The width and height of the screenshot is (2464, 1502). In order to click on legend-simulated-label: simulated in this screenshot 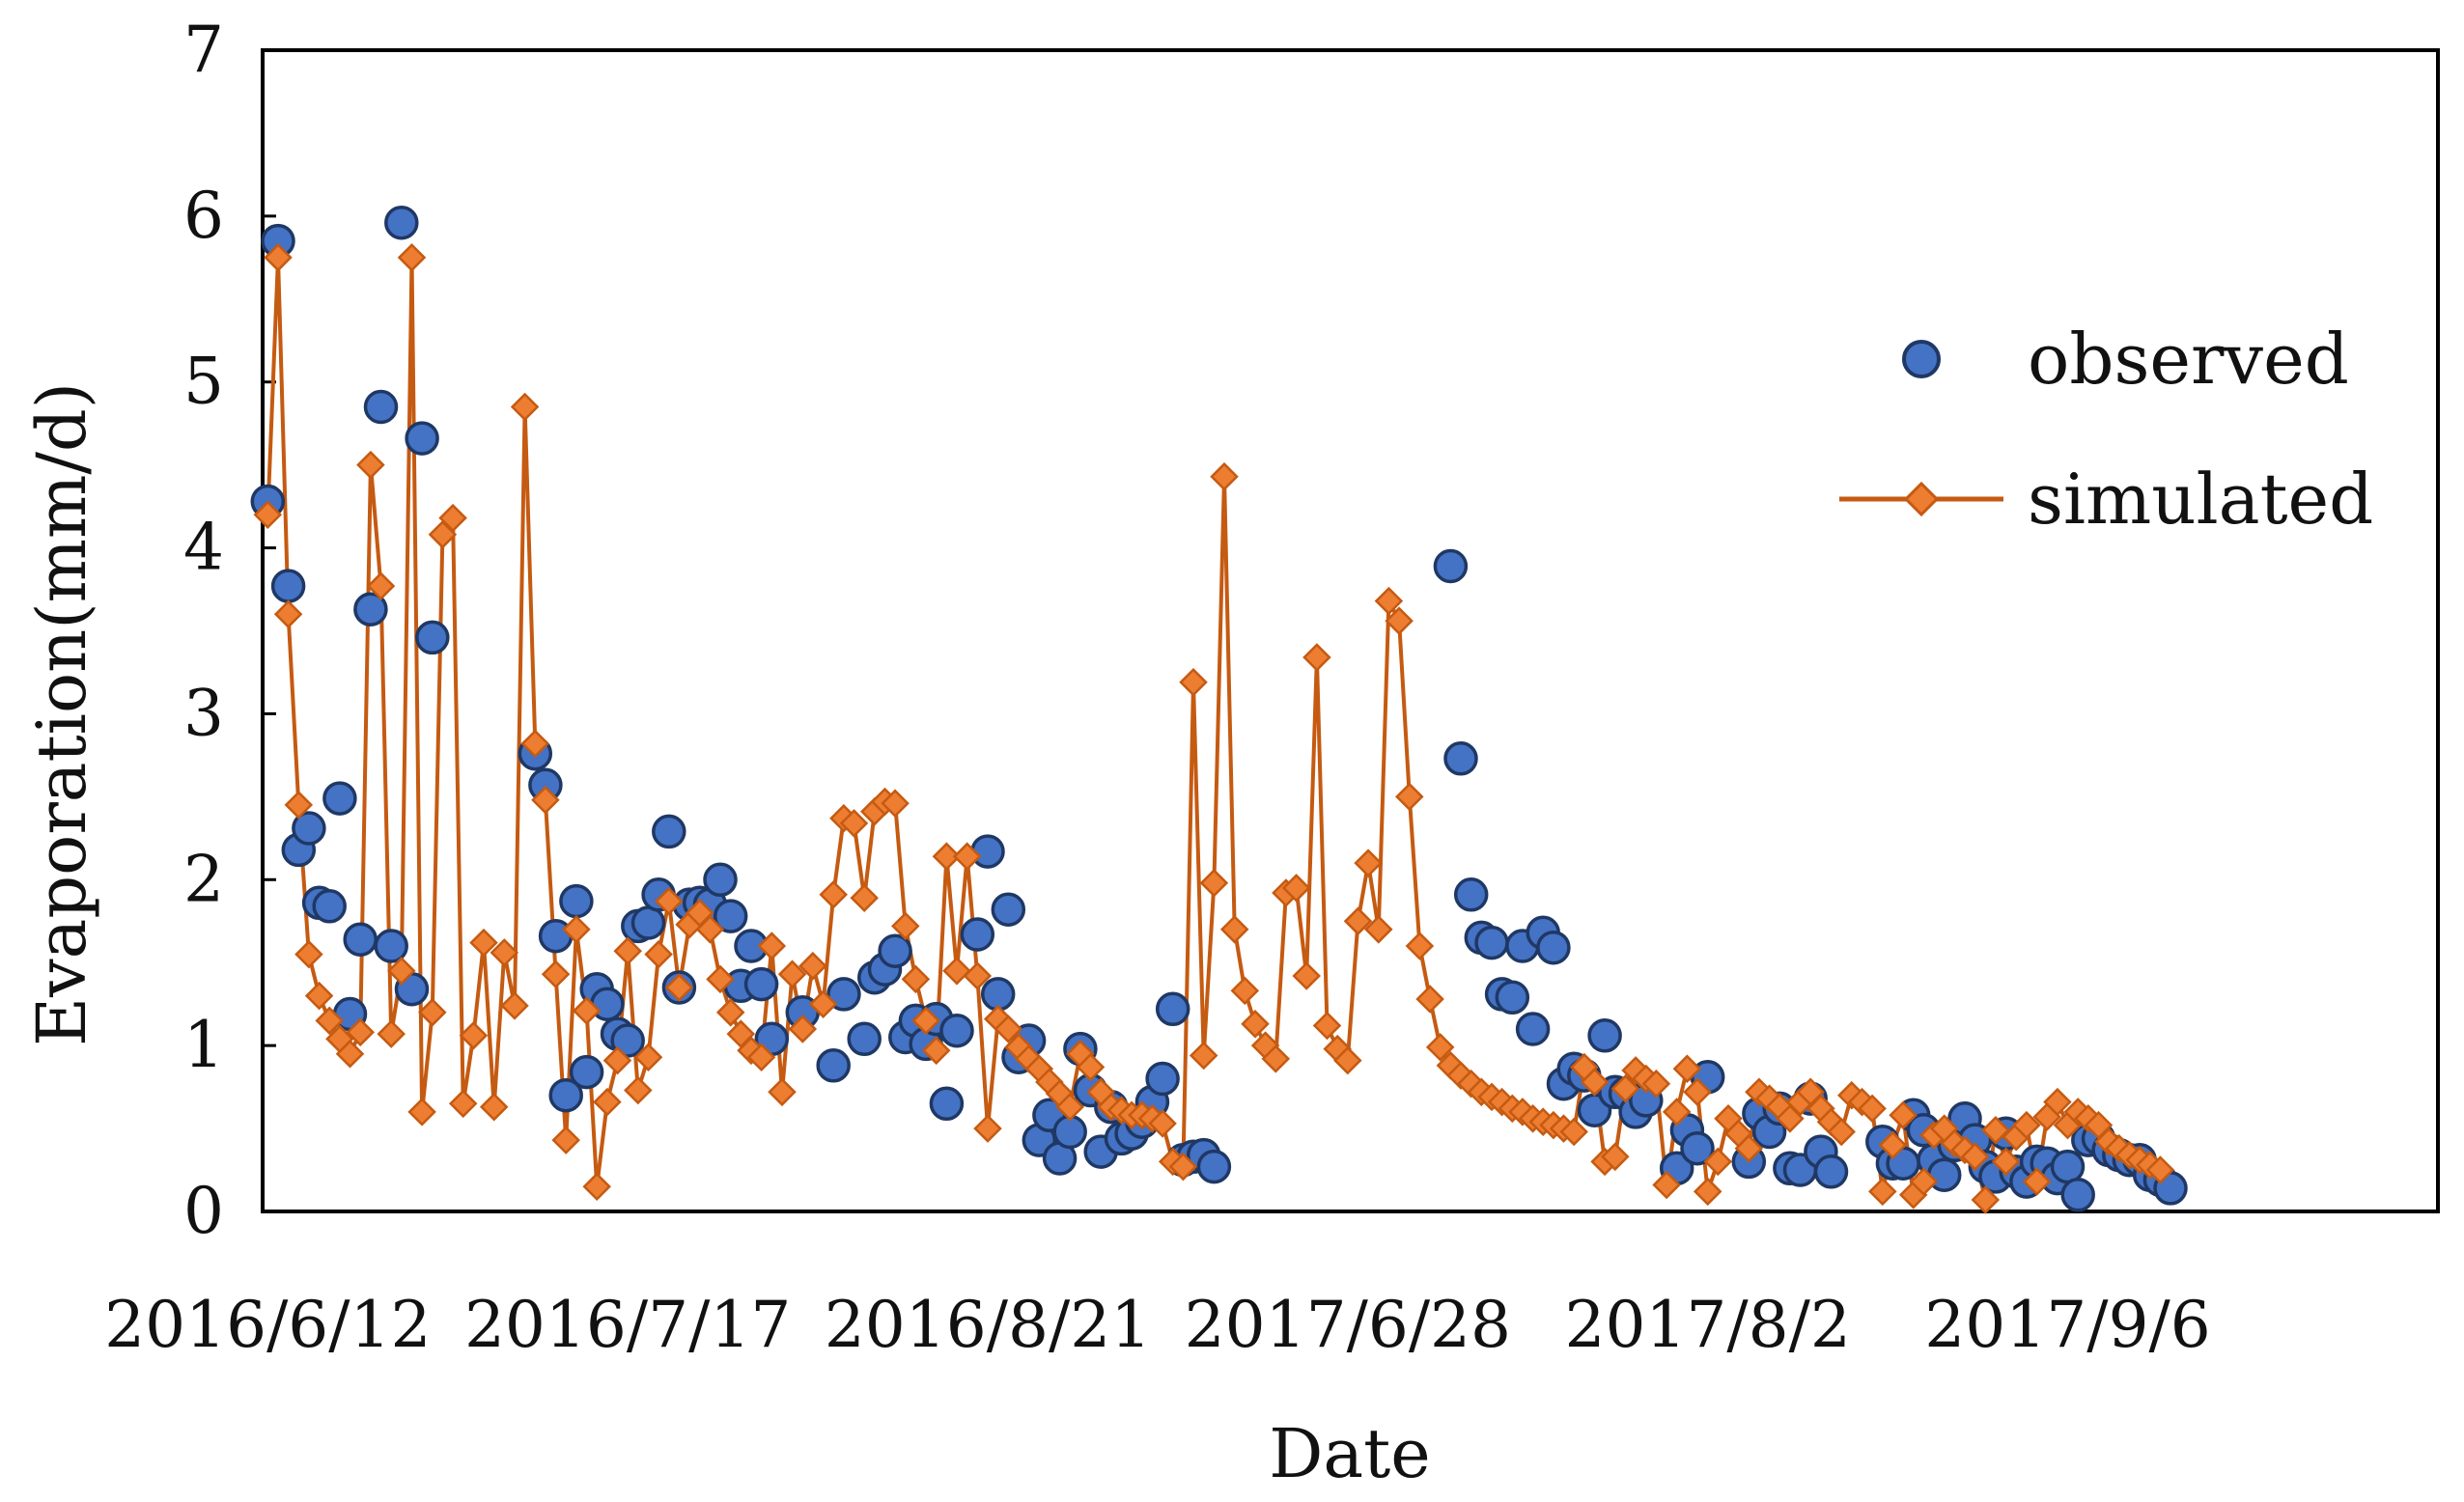, I will do `click(2200, 499)`.